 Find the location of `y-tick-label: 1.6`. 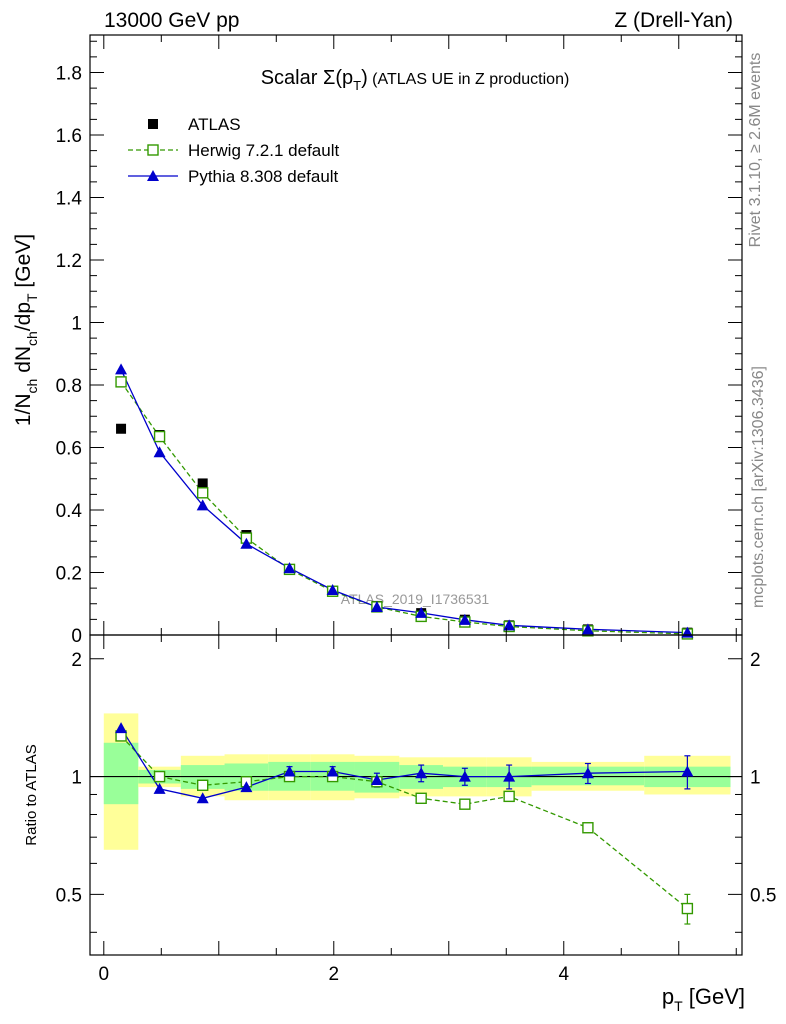

y-tick-label: 1.6 is located at coordinates (69, 136).